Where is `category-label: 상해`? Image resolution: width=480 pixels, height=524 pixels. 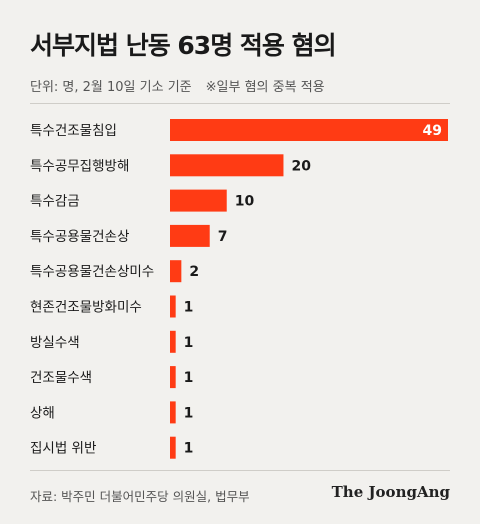
category-label: 상해 is located at coordinates (42, 413).